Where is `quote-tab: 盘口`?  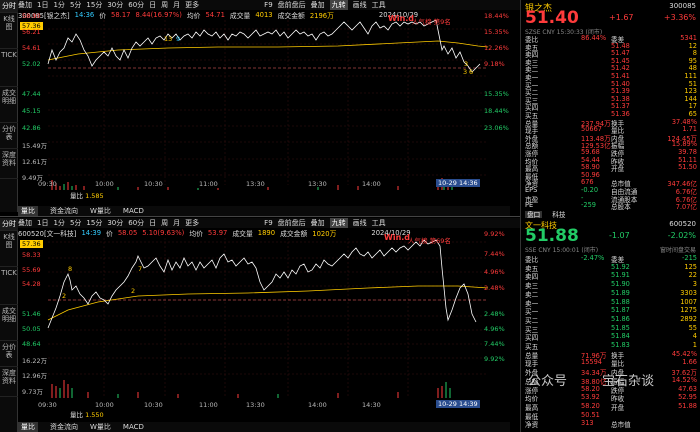 quote-tab: 盘口 is located at coordinates (534, 215).